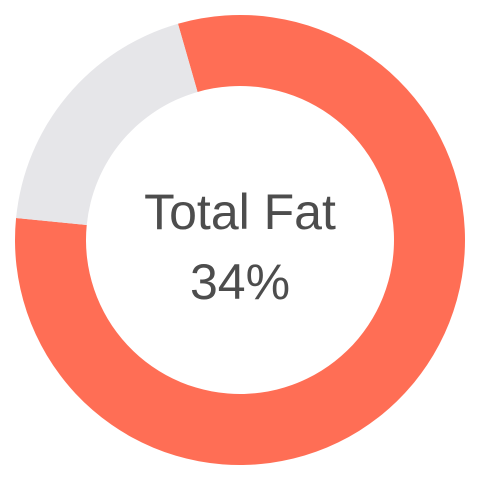  What do you see at coordinates (240, 212) in the screenshot?
I see `center-title: Total Fat` at bounding box center [240, 212].